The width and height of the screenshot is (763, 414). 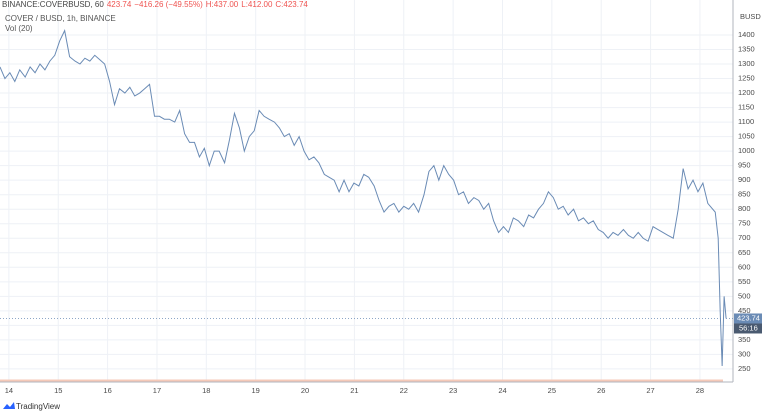 What do you see at coordinates (601, 390) in the screenshot?
I see `x-tick-label: 26` at bounding box center [601, 390].